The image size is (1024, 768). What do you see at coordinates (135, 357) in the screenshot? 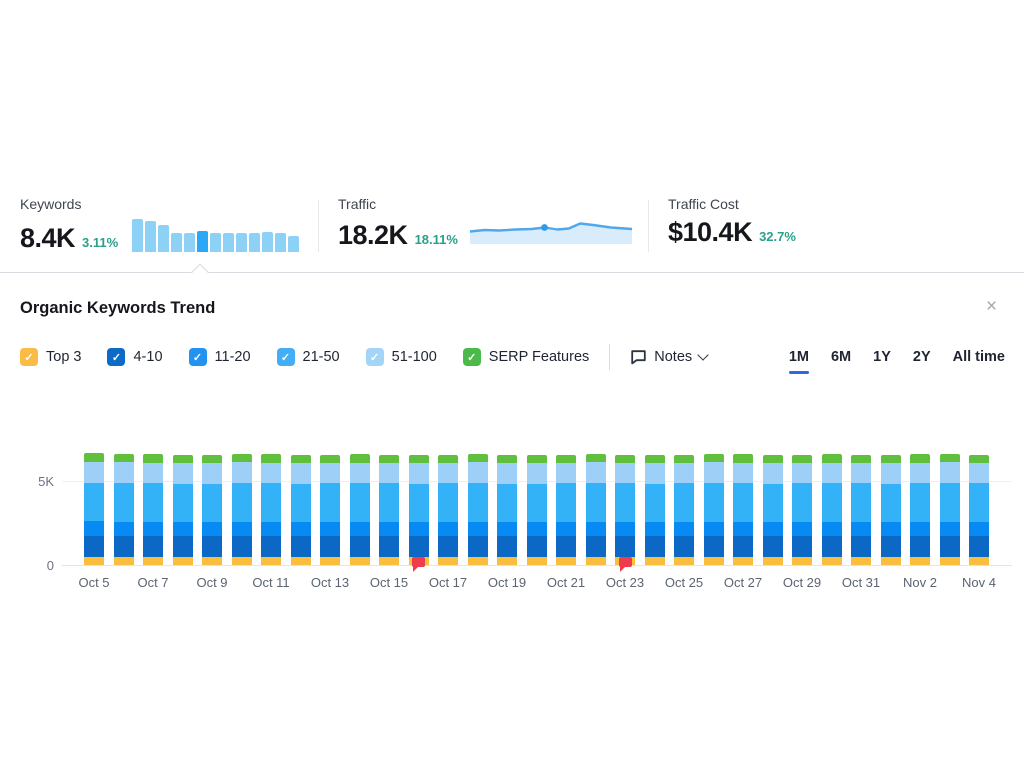
I see `filter-4-10: ✓ 4-10` at bounding box center [135, 357].